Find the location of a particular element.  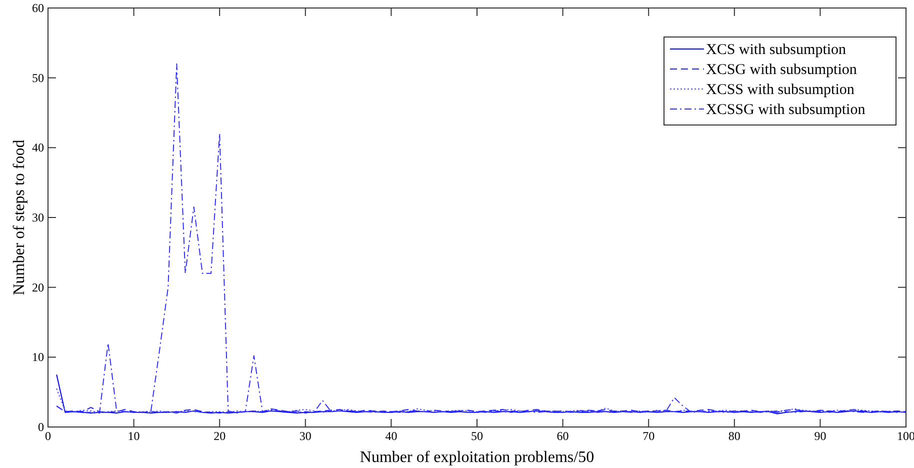

legend-label: XCSG with subsumption is located at coordinates (782, 70).